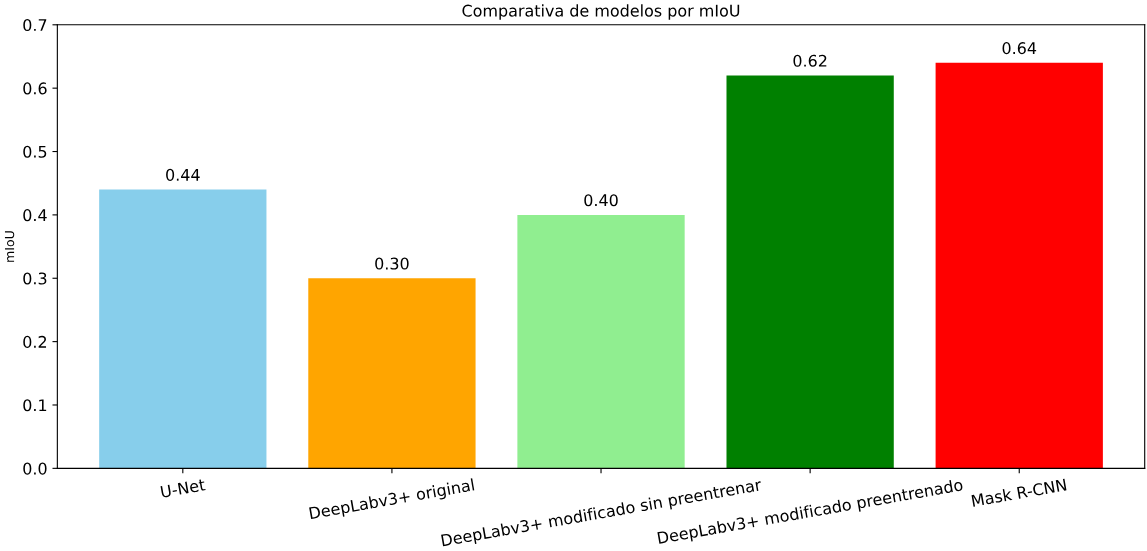 This screenshot has height=551, width=1147. What do you see at coordinates (35, 215) in the screenshot?
I see `y-tick-label: 0.4` at bounding box center [35, 215].